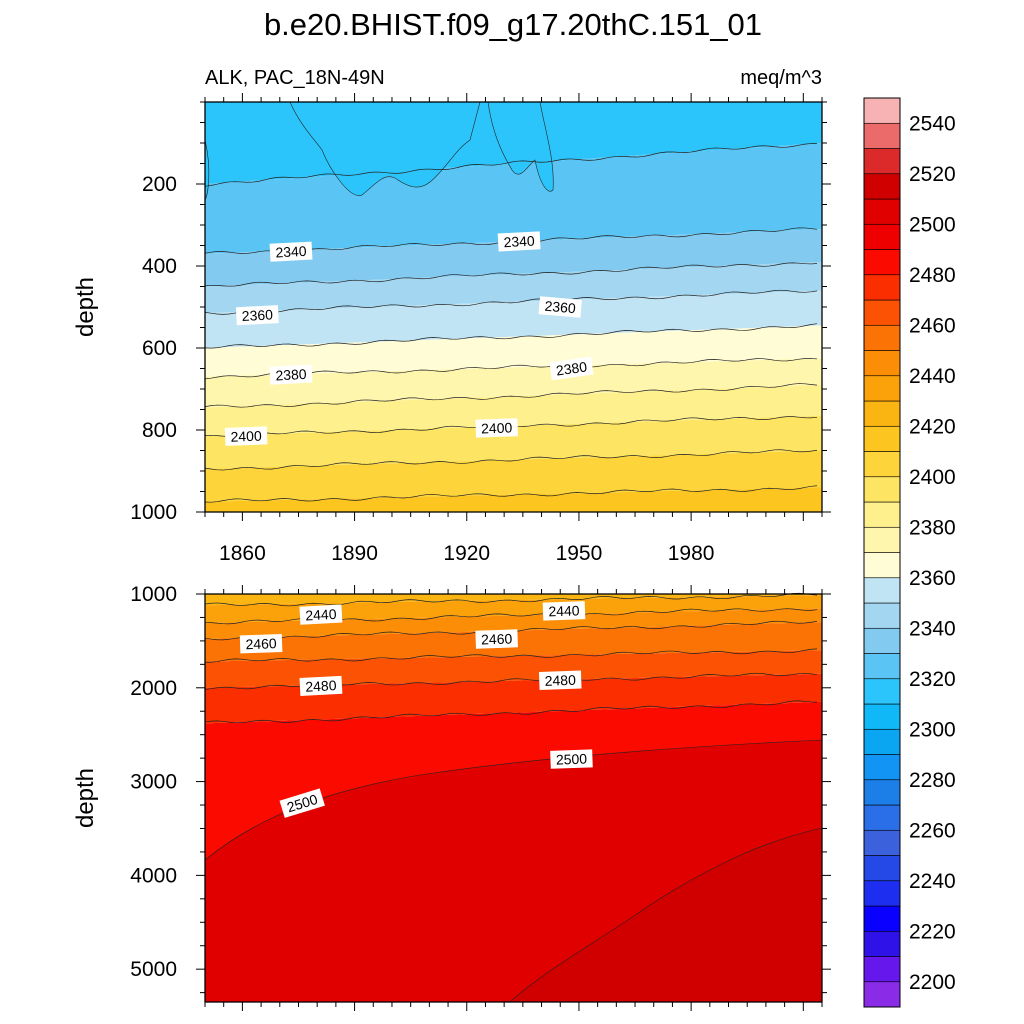 Image resolution: width=1024 pixels, height=1024 pixels. Describe the element at coordinates (932, 275) in the screenshot. I see `colorbar-label: 2480` at that location.